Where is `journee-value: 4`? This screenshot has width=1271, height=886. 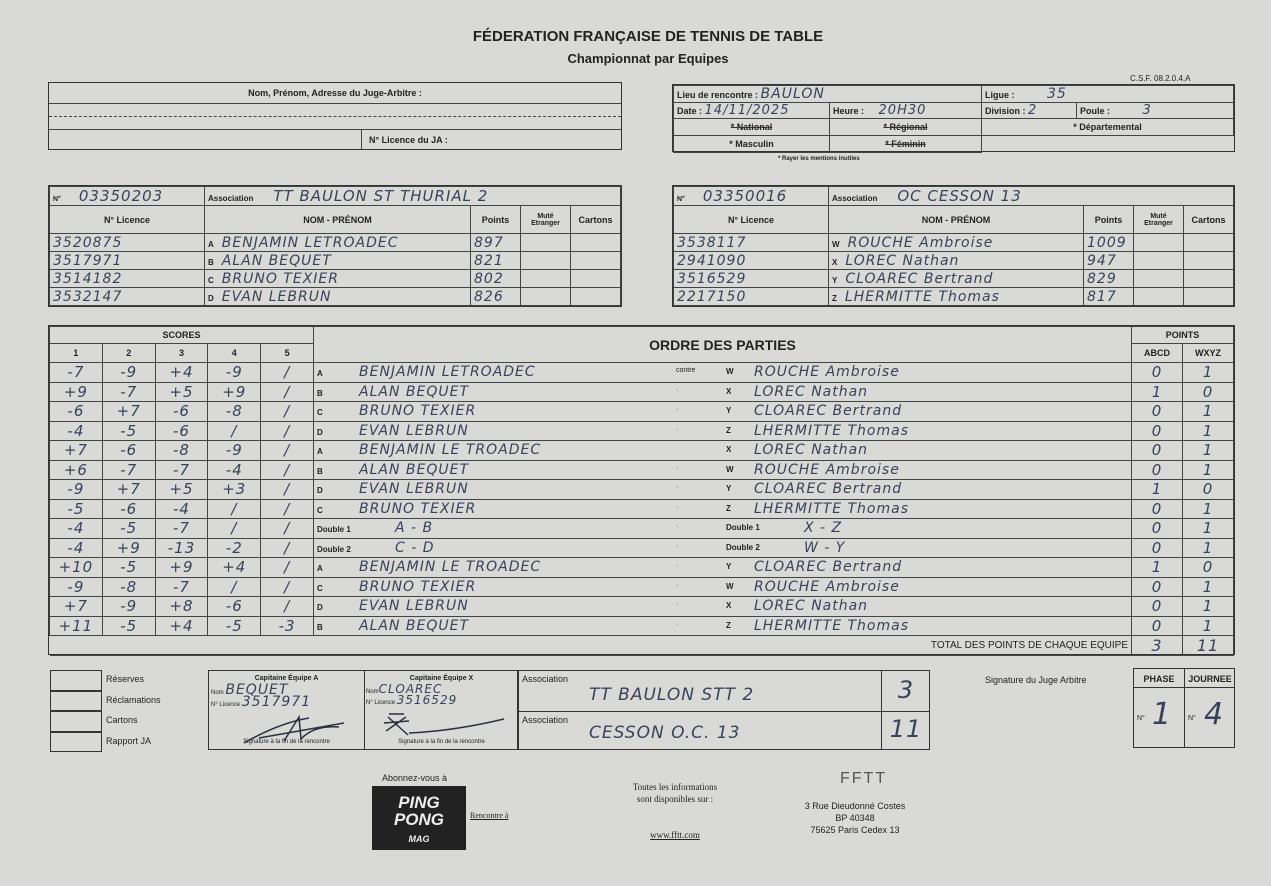
journee-value: 4 is located at coordinates (1214, 714).